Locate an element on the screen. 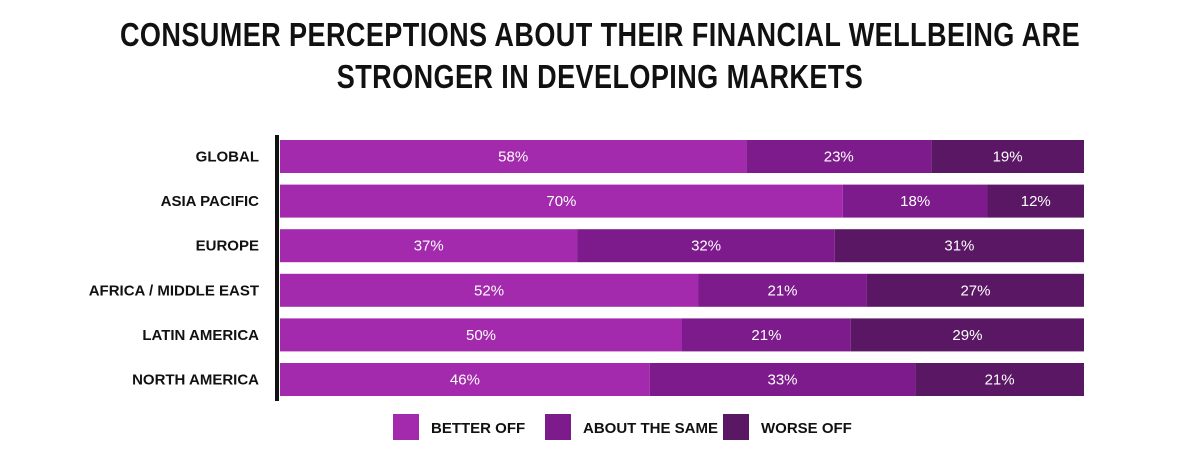 Image resolution: width=1200 pixels, height=471 pixels. data-label: 31% is located at coordinates (959, 246).